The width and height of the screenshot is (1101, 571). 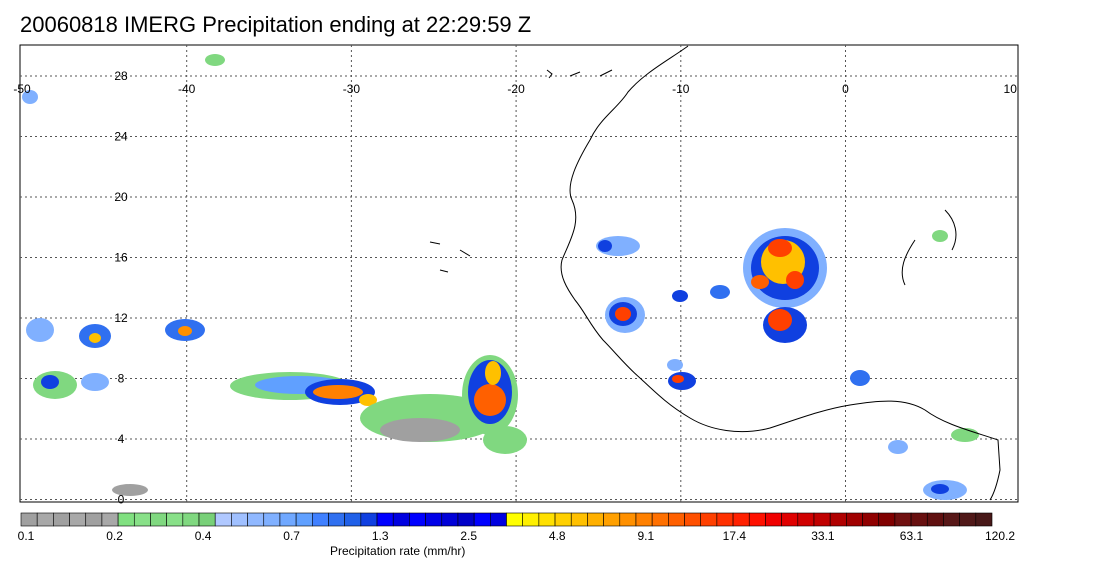 What do you see at coordinates (121, 439) in the screenshot?
I see `latitude-label: 4` at bounding box center [121, 439].